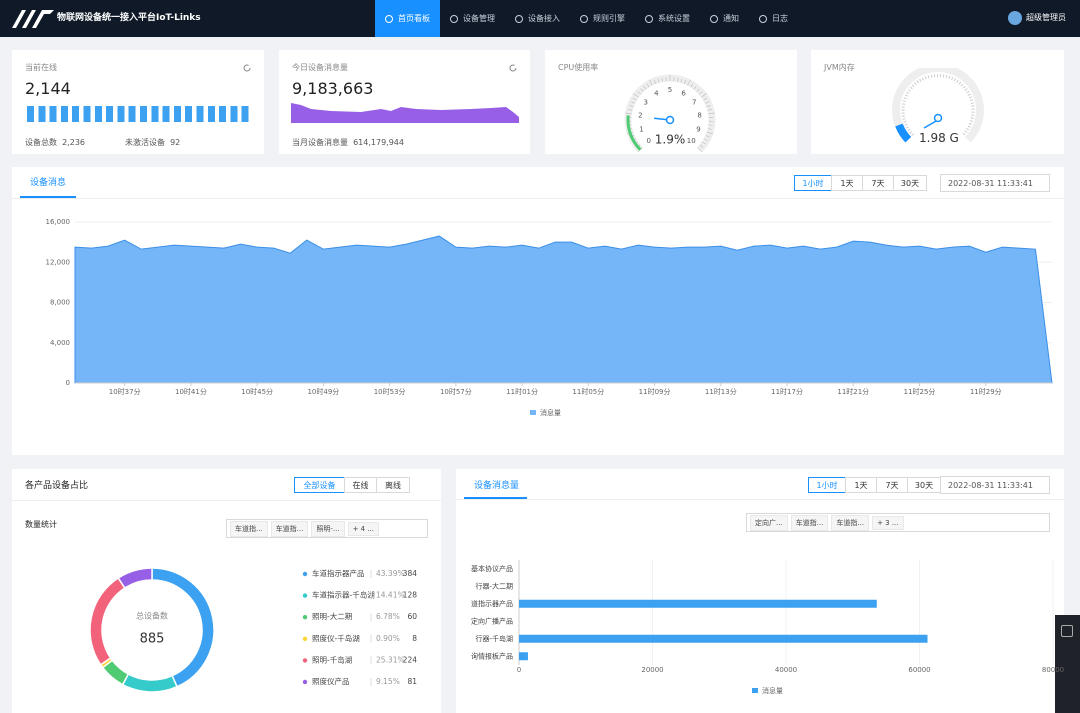 The width and height of the screenshot is (1080, 713). I want to click on app-title: 物联网设备统一接入平台IoT-Links, so click(129, 18).